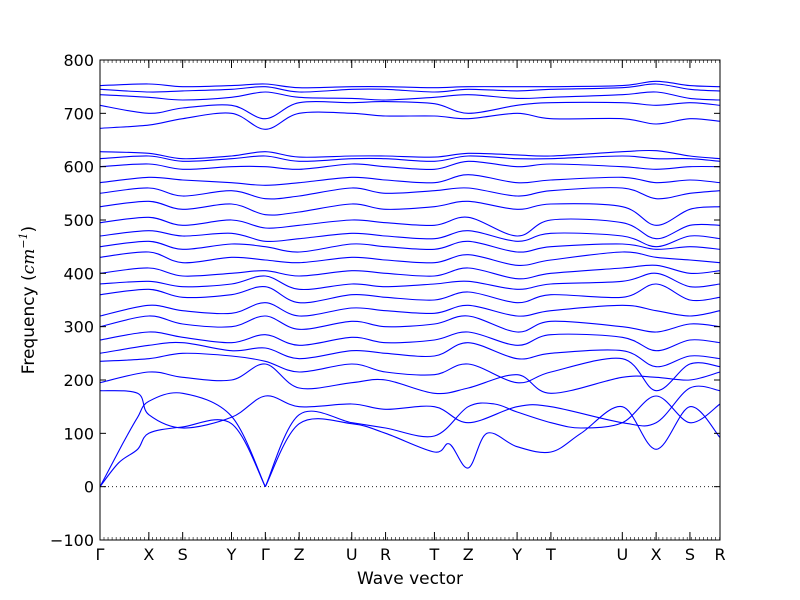 Image resolution: width=800 pixels, height=600 pixels. What do you see at coordinates (23, 240) in the screenshot?
I see `y-axis-unit-exponent: −1` at bounding box center [23, 240].